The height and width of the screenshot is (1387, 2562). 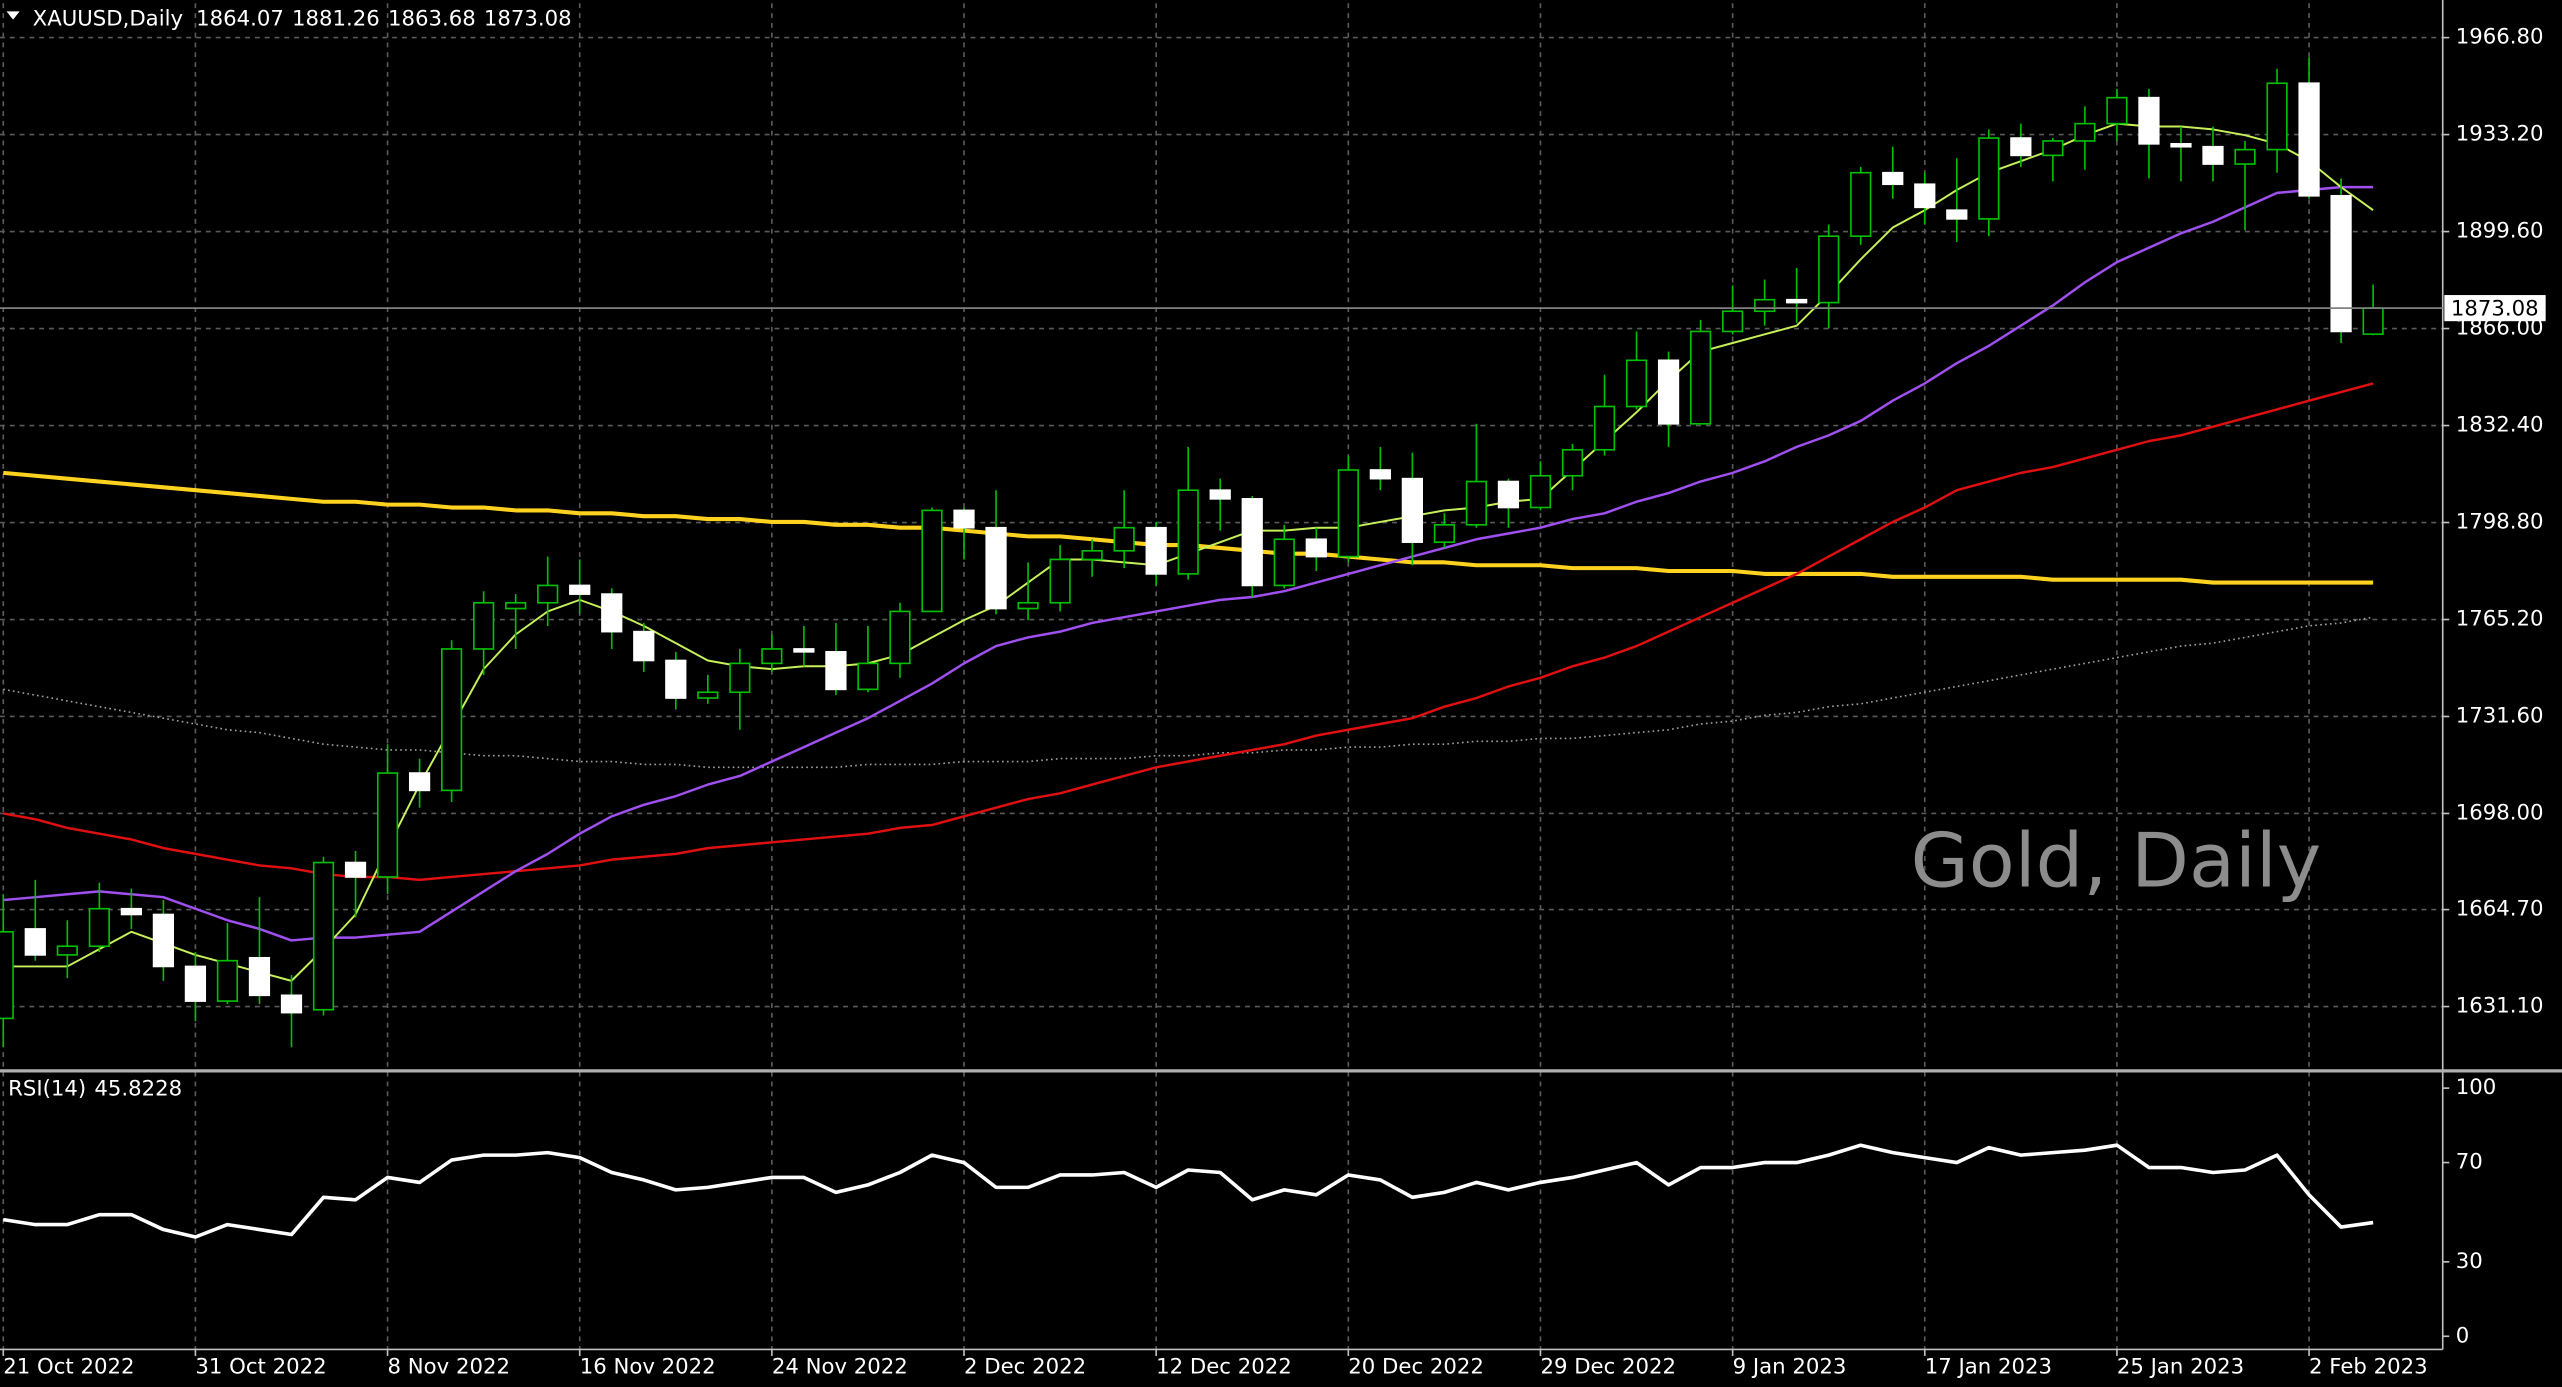 What do you see at coordinates (2500, 231) in the screenshot?
I see `y-tick-label: 1899.60` at bounding box center [2500, 231].